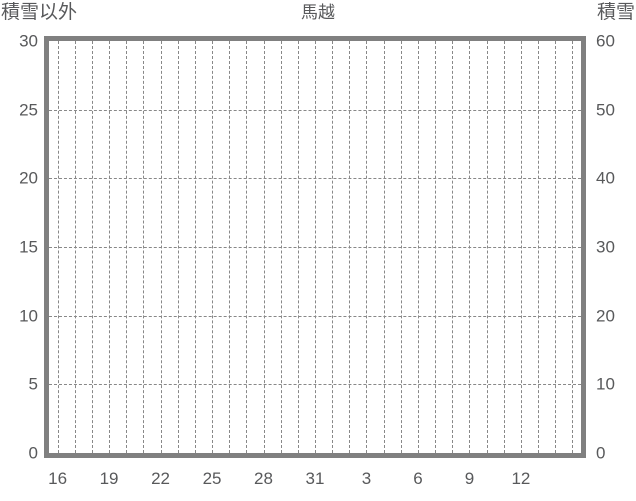  I want to click on y-axis-left-tick-label: 10, so click(28, 316).